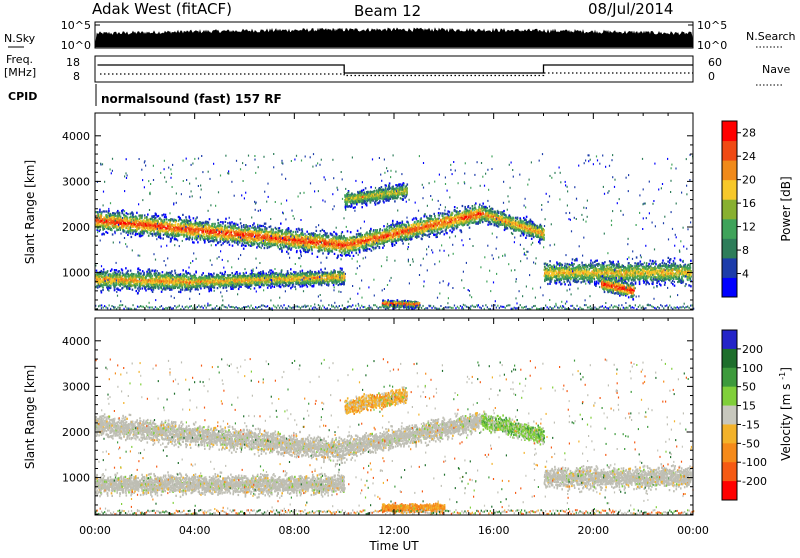 The image size is (800, 558). What do you see at coordinates (715, 62) in the screenshot?
I see `nave-tick-top: 60` at bounding box center [715, 62].